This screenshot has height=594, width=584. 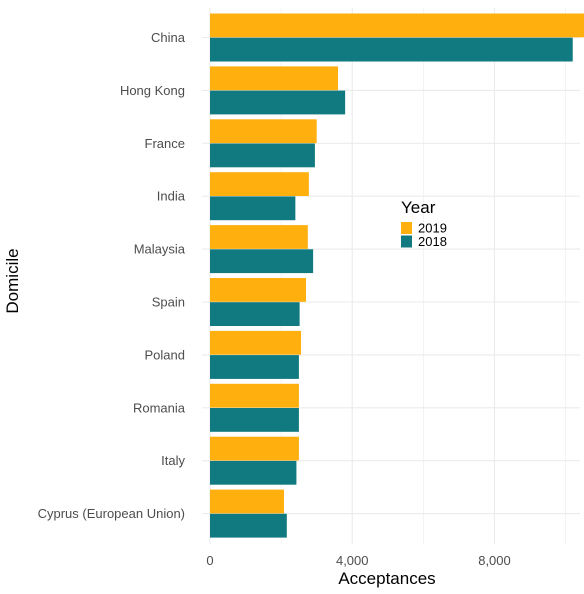 I want to click on bar-2019-romania, so click(x=254, y=395).